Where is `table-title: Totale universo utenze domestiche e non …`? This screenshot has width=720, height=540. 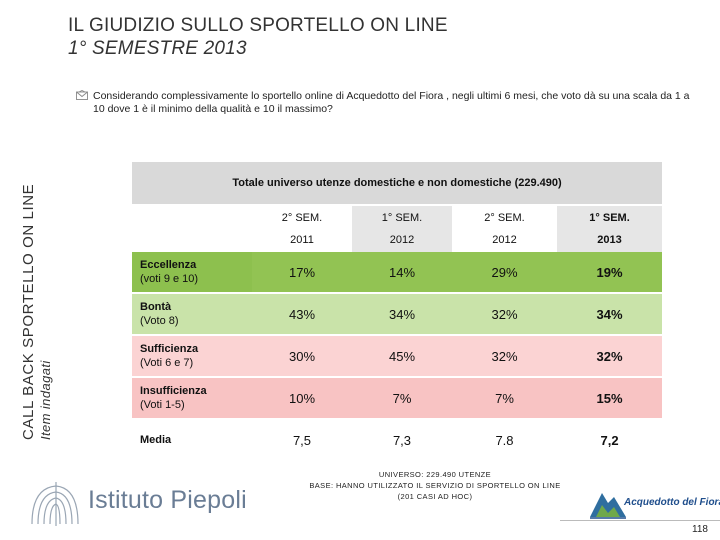
table-title: Totale universo utenze domestiche e non … is located at coordinates (397, 184).